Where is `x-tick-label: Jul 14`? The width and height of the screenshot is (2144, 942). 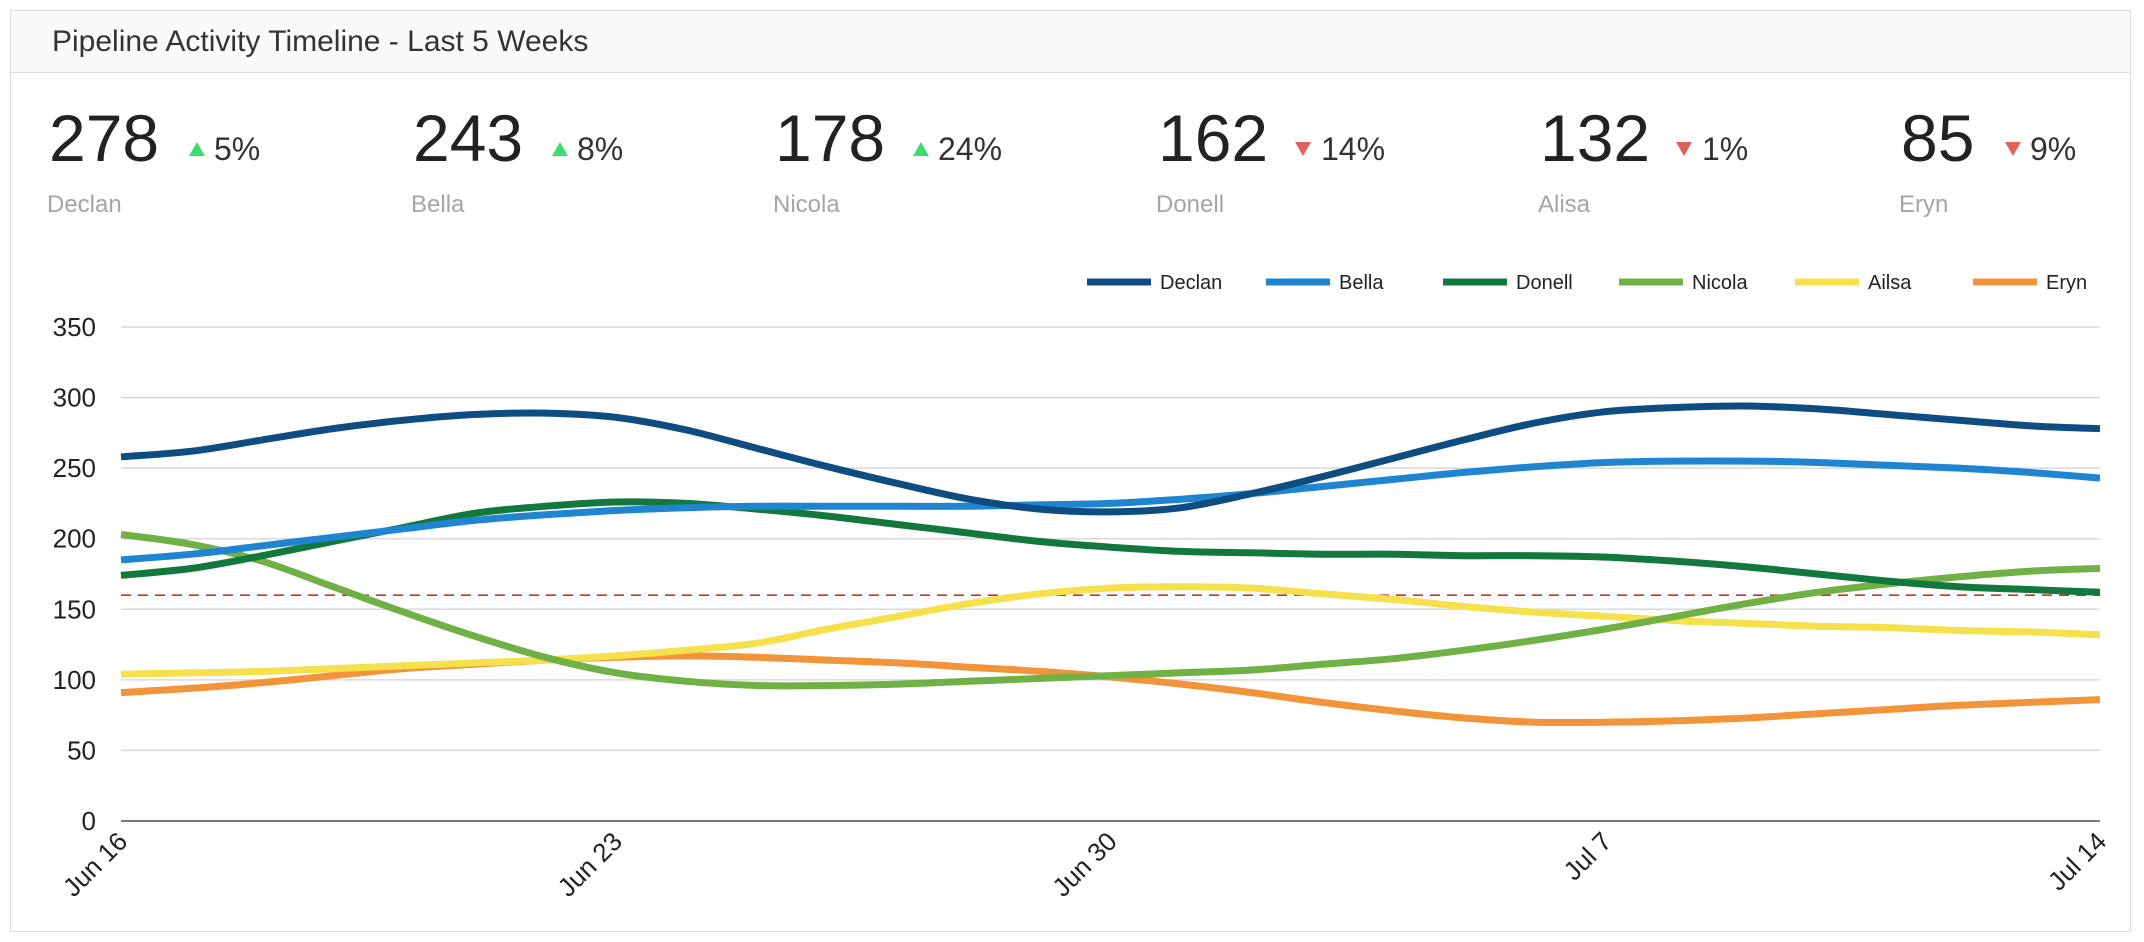
x-tick-label: Jul 14 is located at coordinates (2077, 861).